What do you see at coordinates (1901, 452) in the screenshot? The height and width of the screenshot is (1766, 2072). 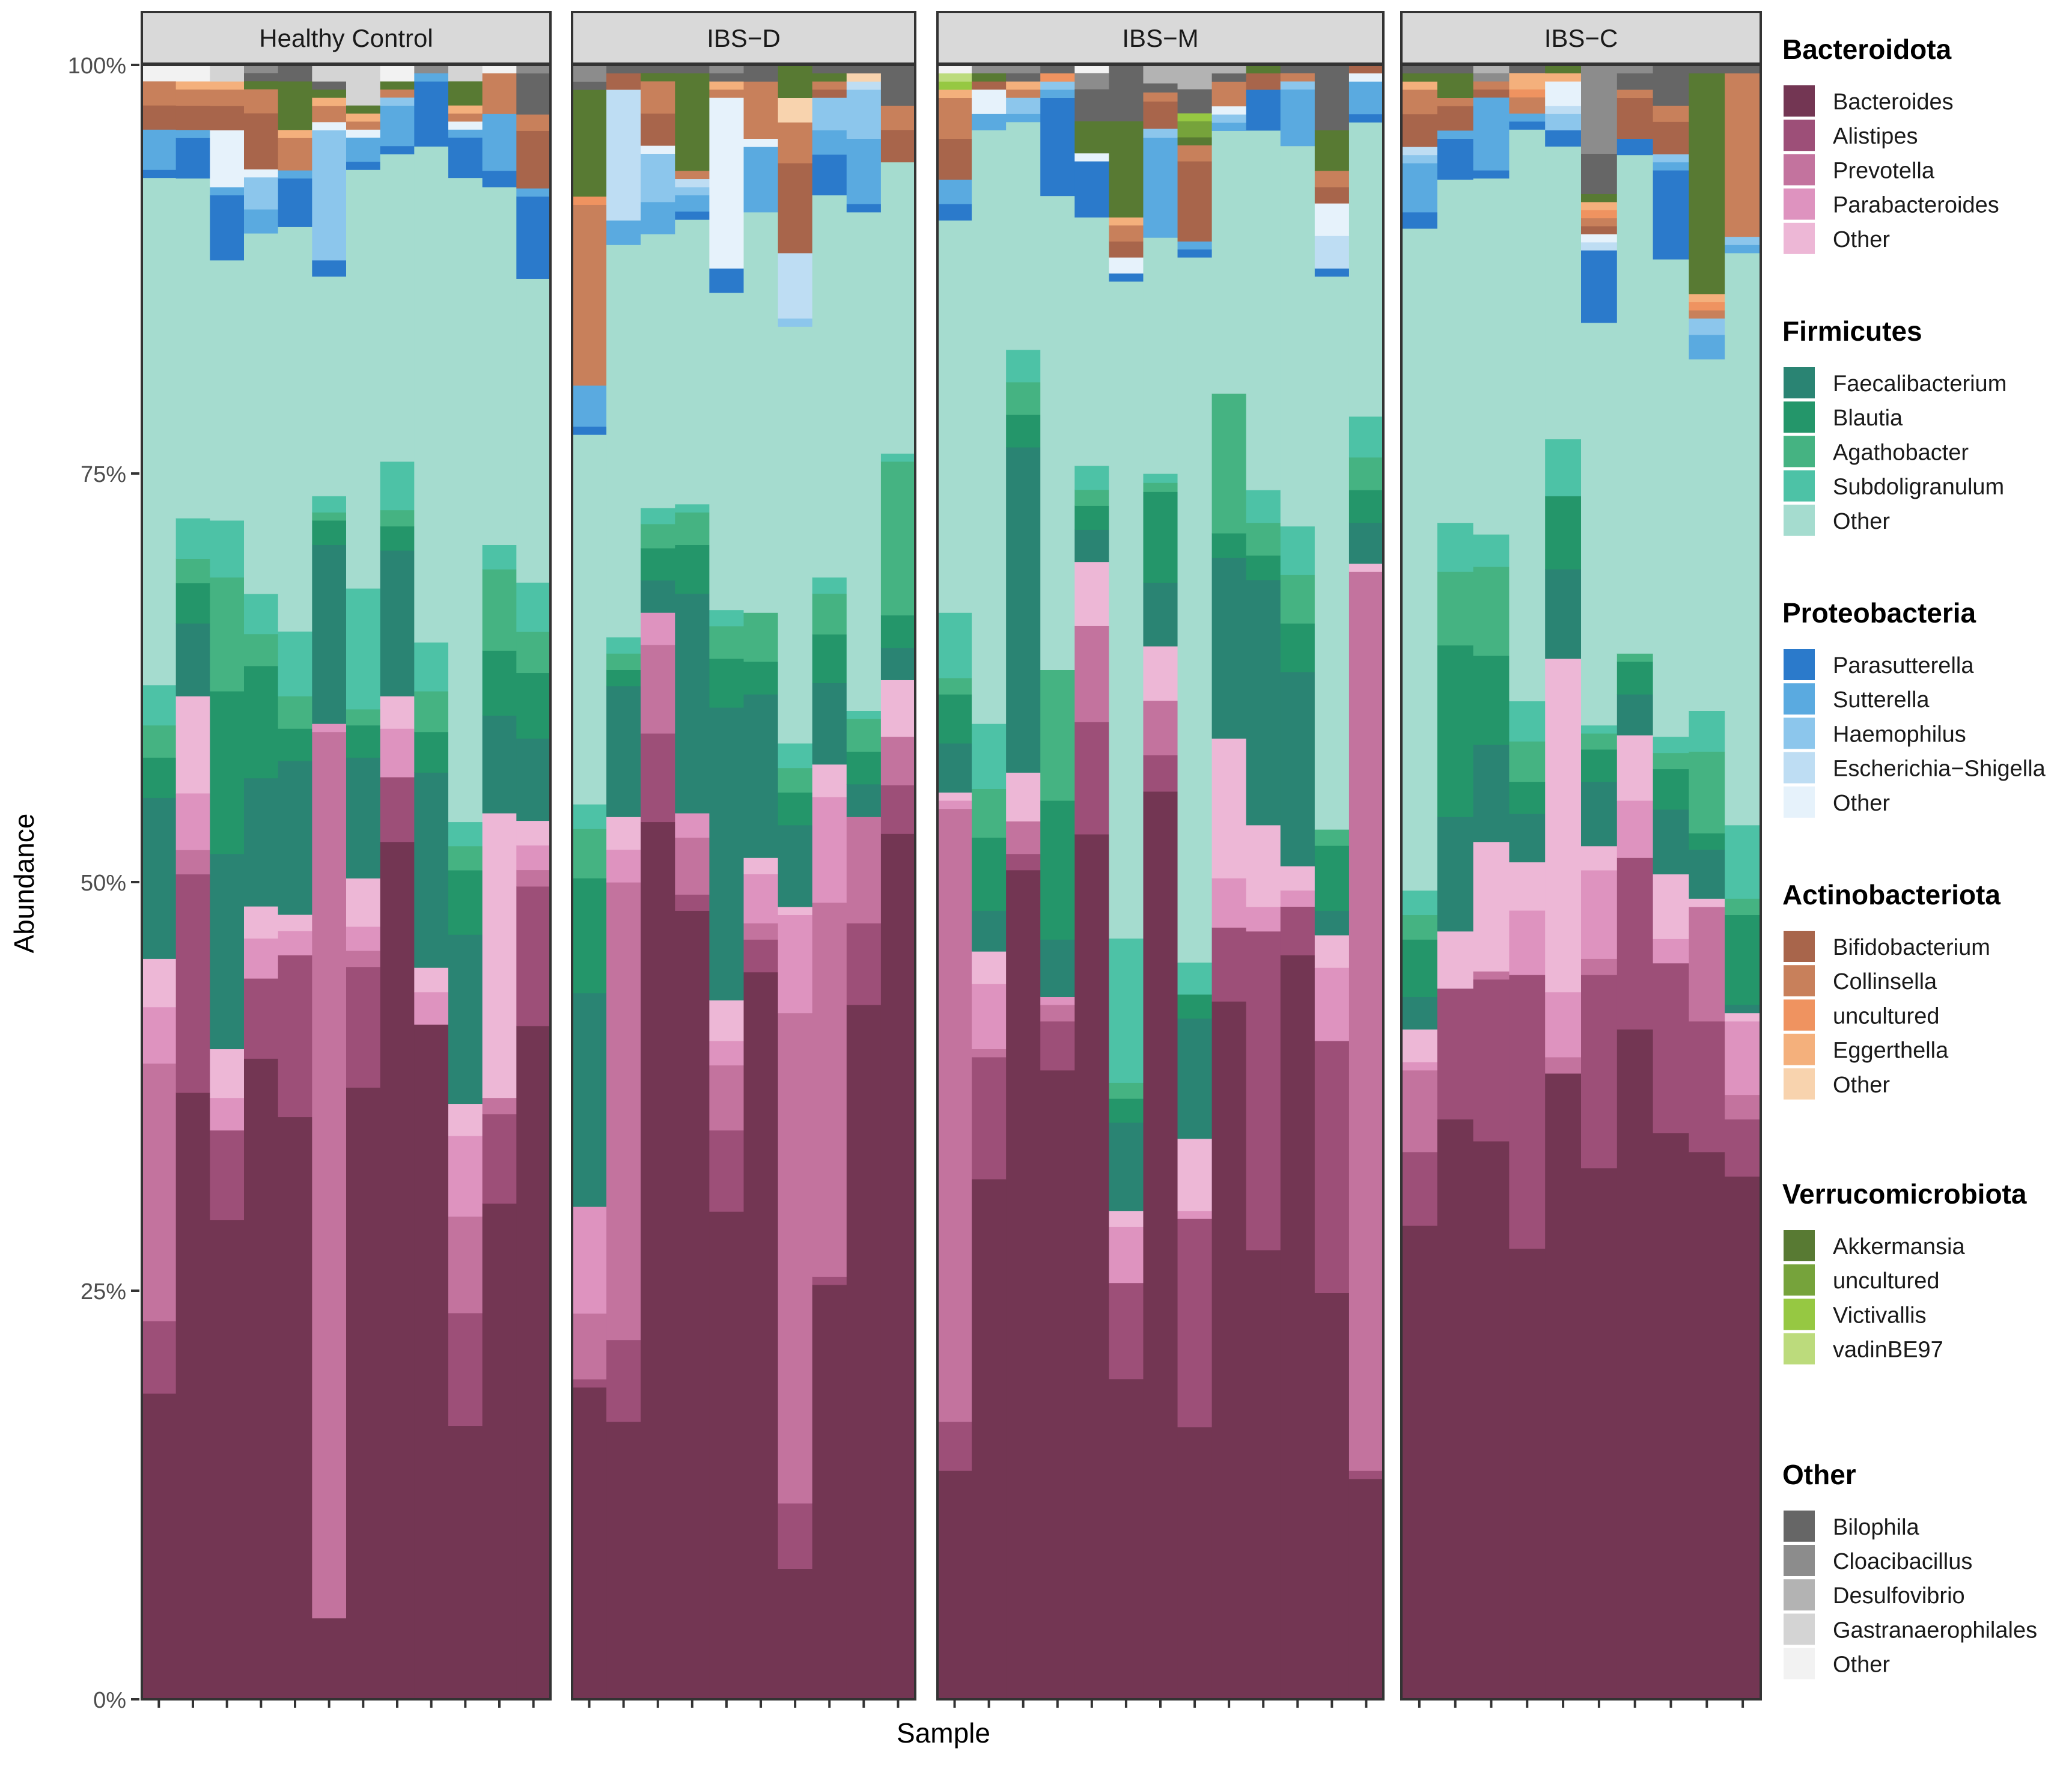 I see `legend-label: Agathobacter` at bounding box center [1901, 452].